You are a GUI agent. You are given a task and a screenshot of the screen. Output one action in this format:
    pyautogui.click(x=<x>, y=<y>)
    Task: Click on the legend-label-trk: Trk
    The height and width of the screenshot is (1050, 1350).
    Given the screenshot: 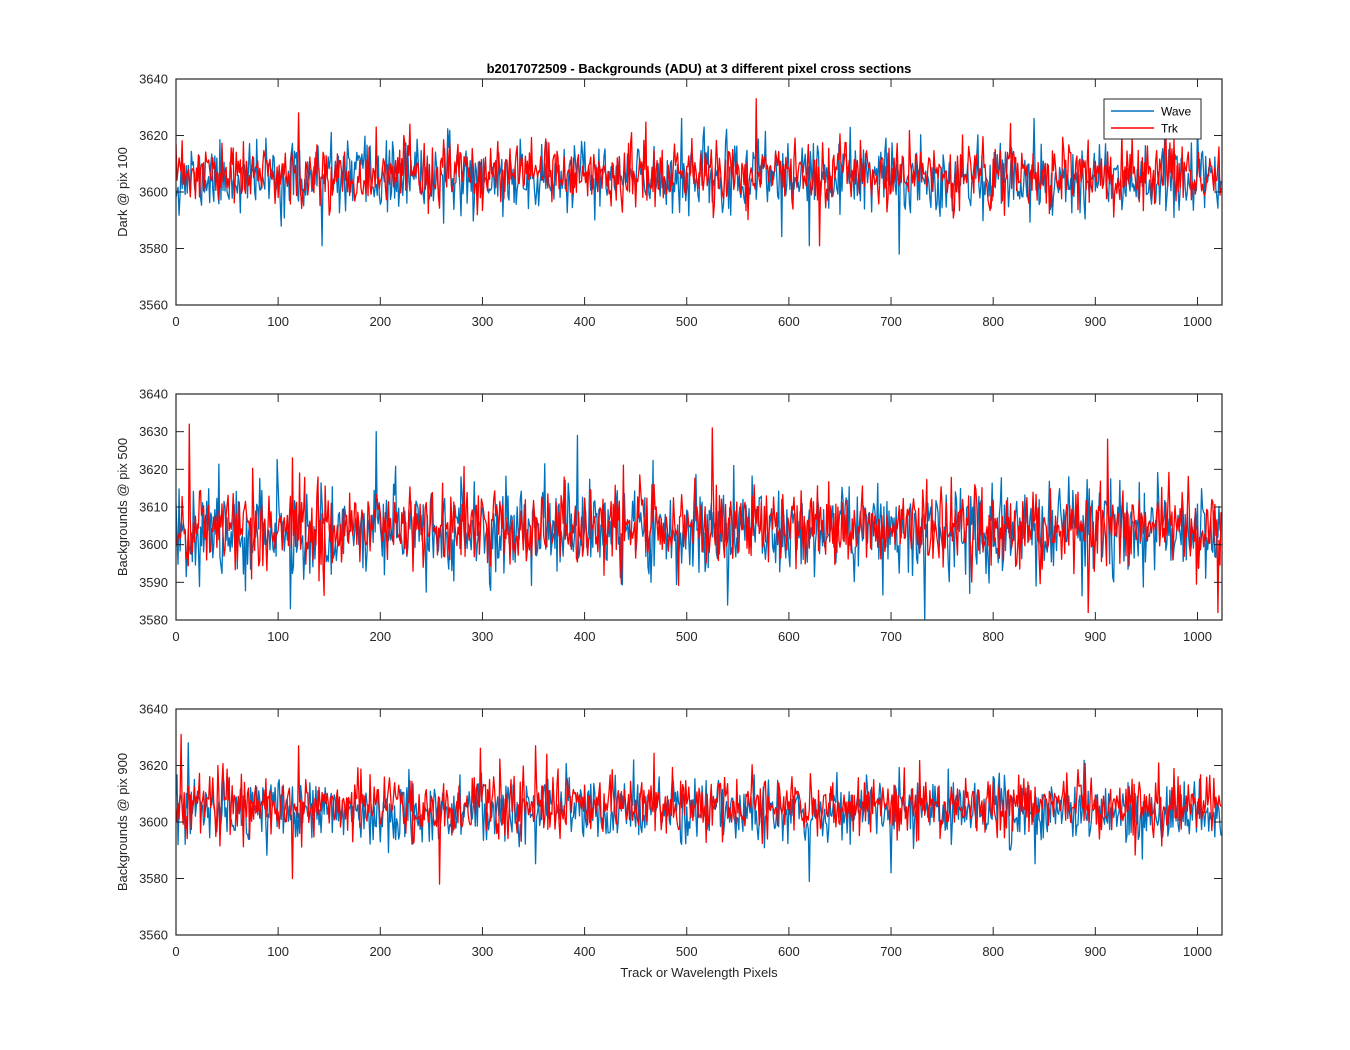 What is the action you would take?
    pyautogui.click(x=1170, y=129)
    